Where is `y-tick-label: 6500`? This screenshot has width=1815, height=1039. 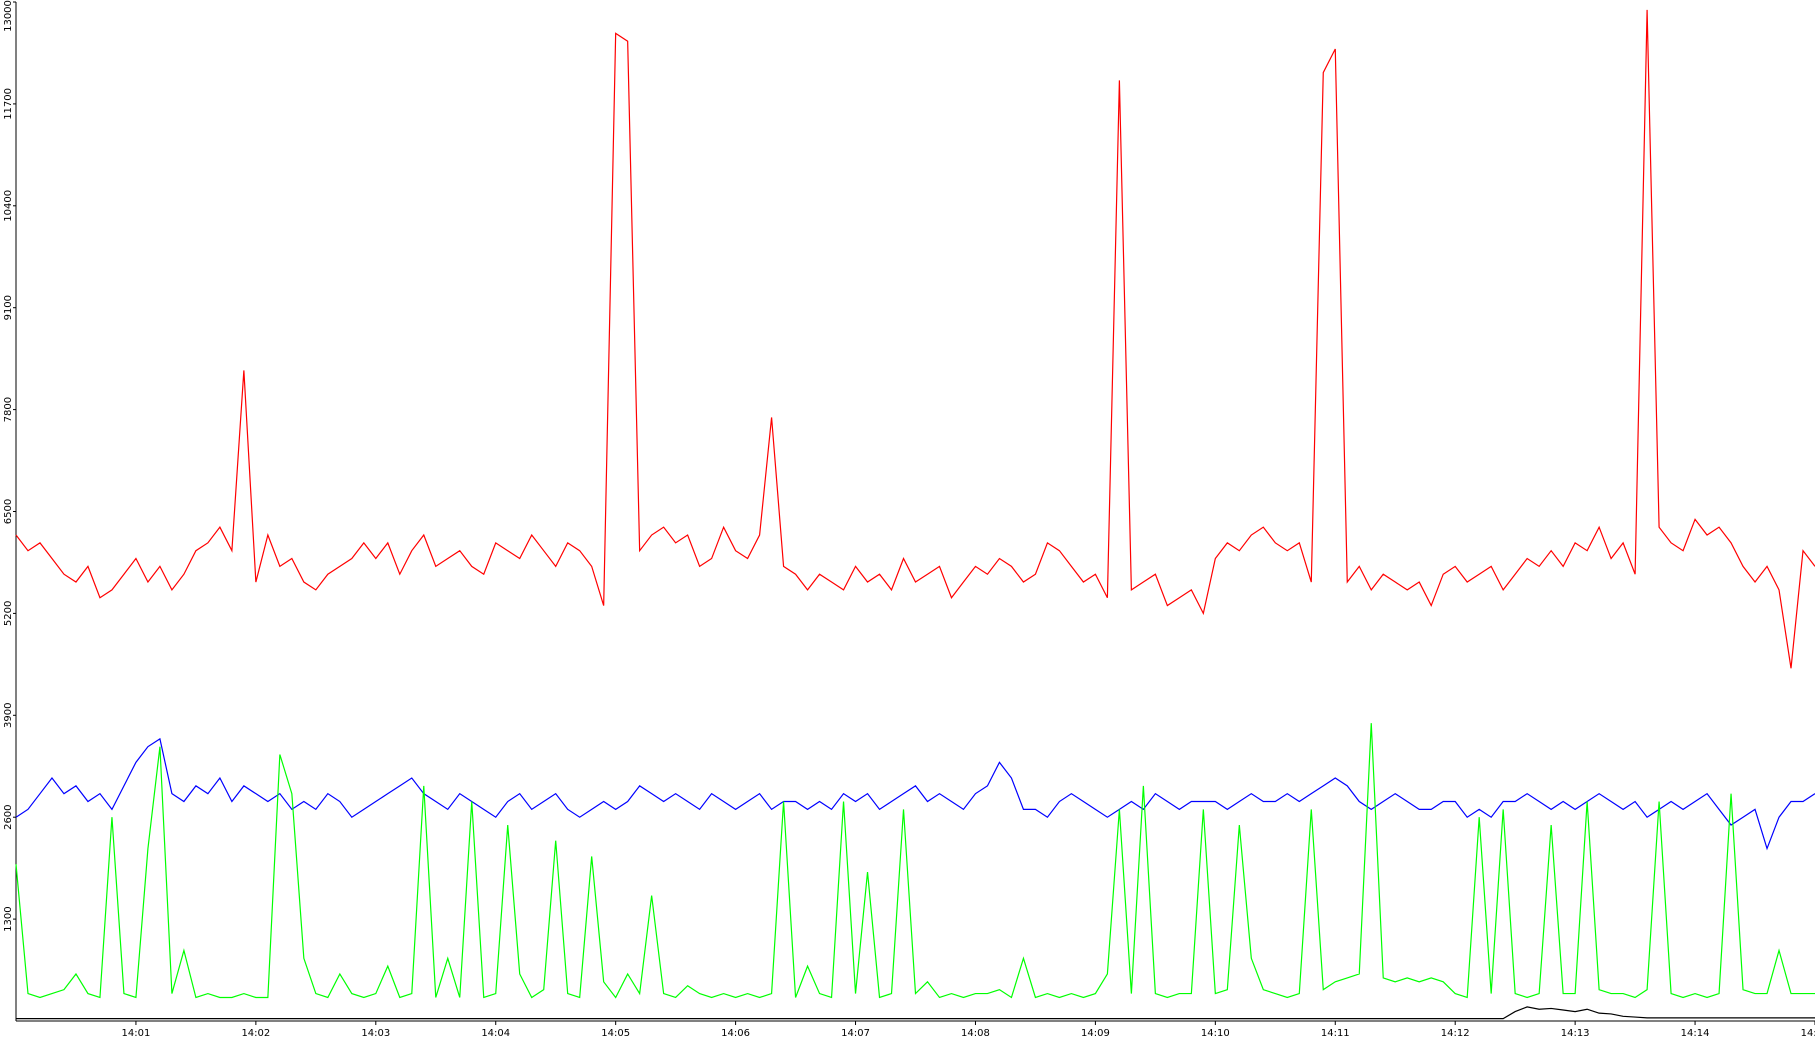 y-tick-label: 6500 is located at coordinates (8, 511).